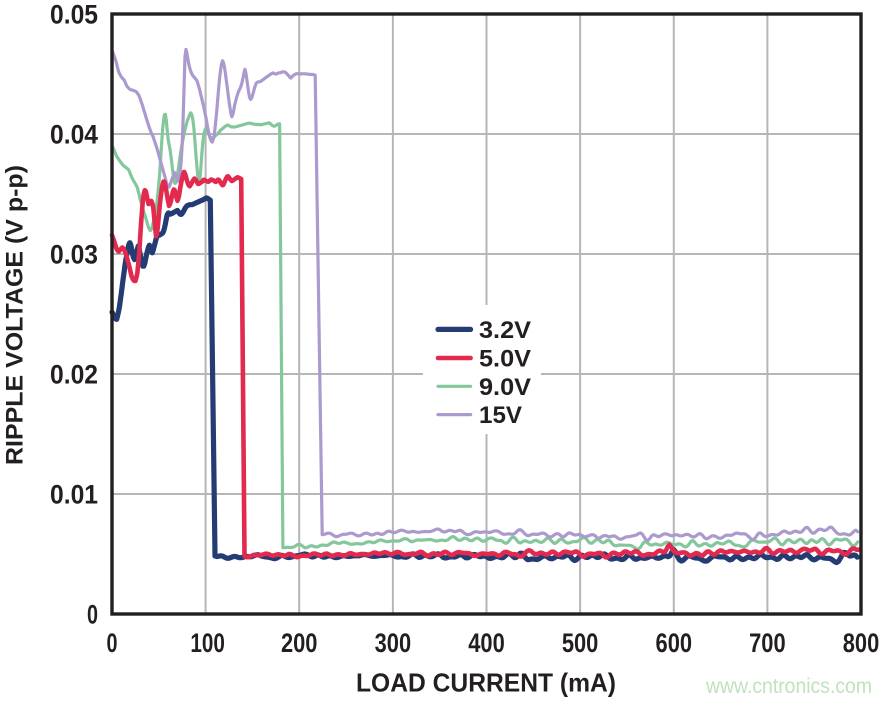 Image resolution: width=890 pixels, height=707 pixels. Describe the element at coordinates (505, 387) in the screenshot. I see `svg-text: 9.0V` at that location.